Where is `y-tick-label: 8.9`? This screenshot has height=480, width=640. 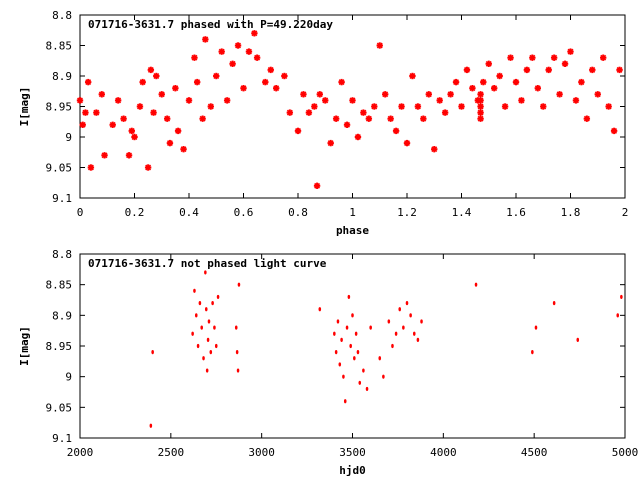
y-tick-label: 8.9 is located at coordinates (62, 315).